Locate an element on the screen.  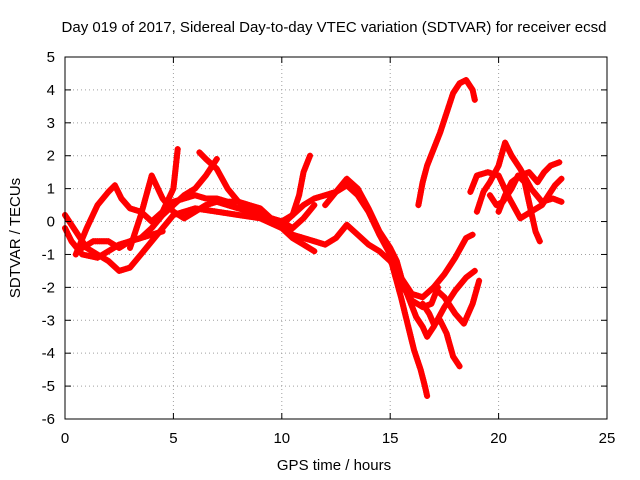
y-tick-label: 5 is located at coordinates (51, 57).